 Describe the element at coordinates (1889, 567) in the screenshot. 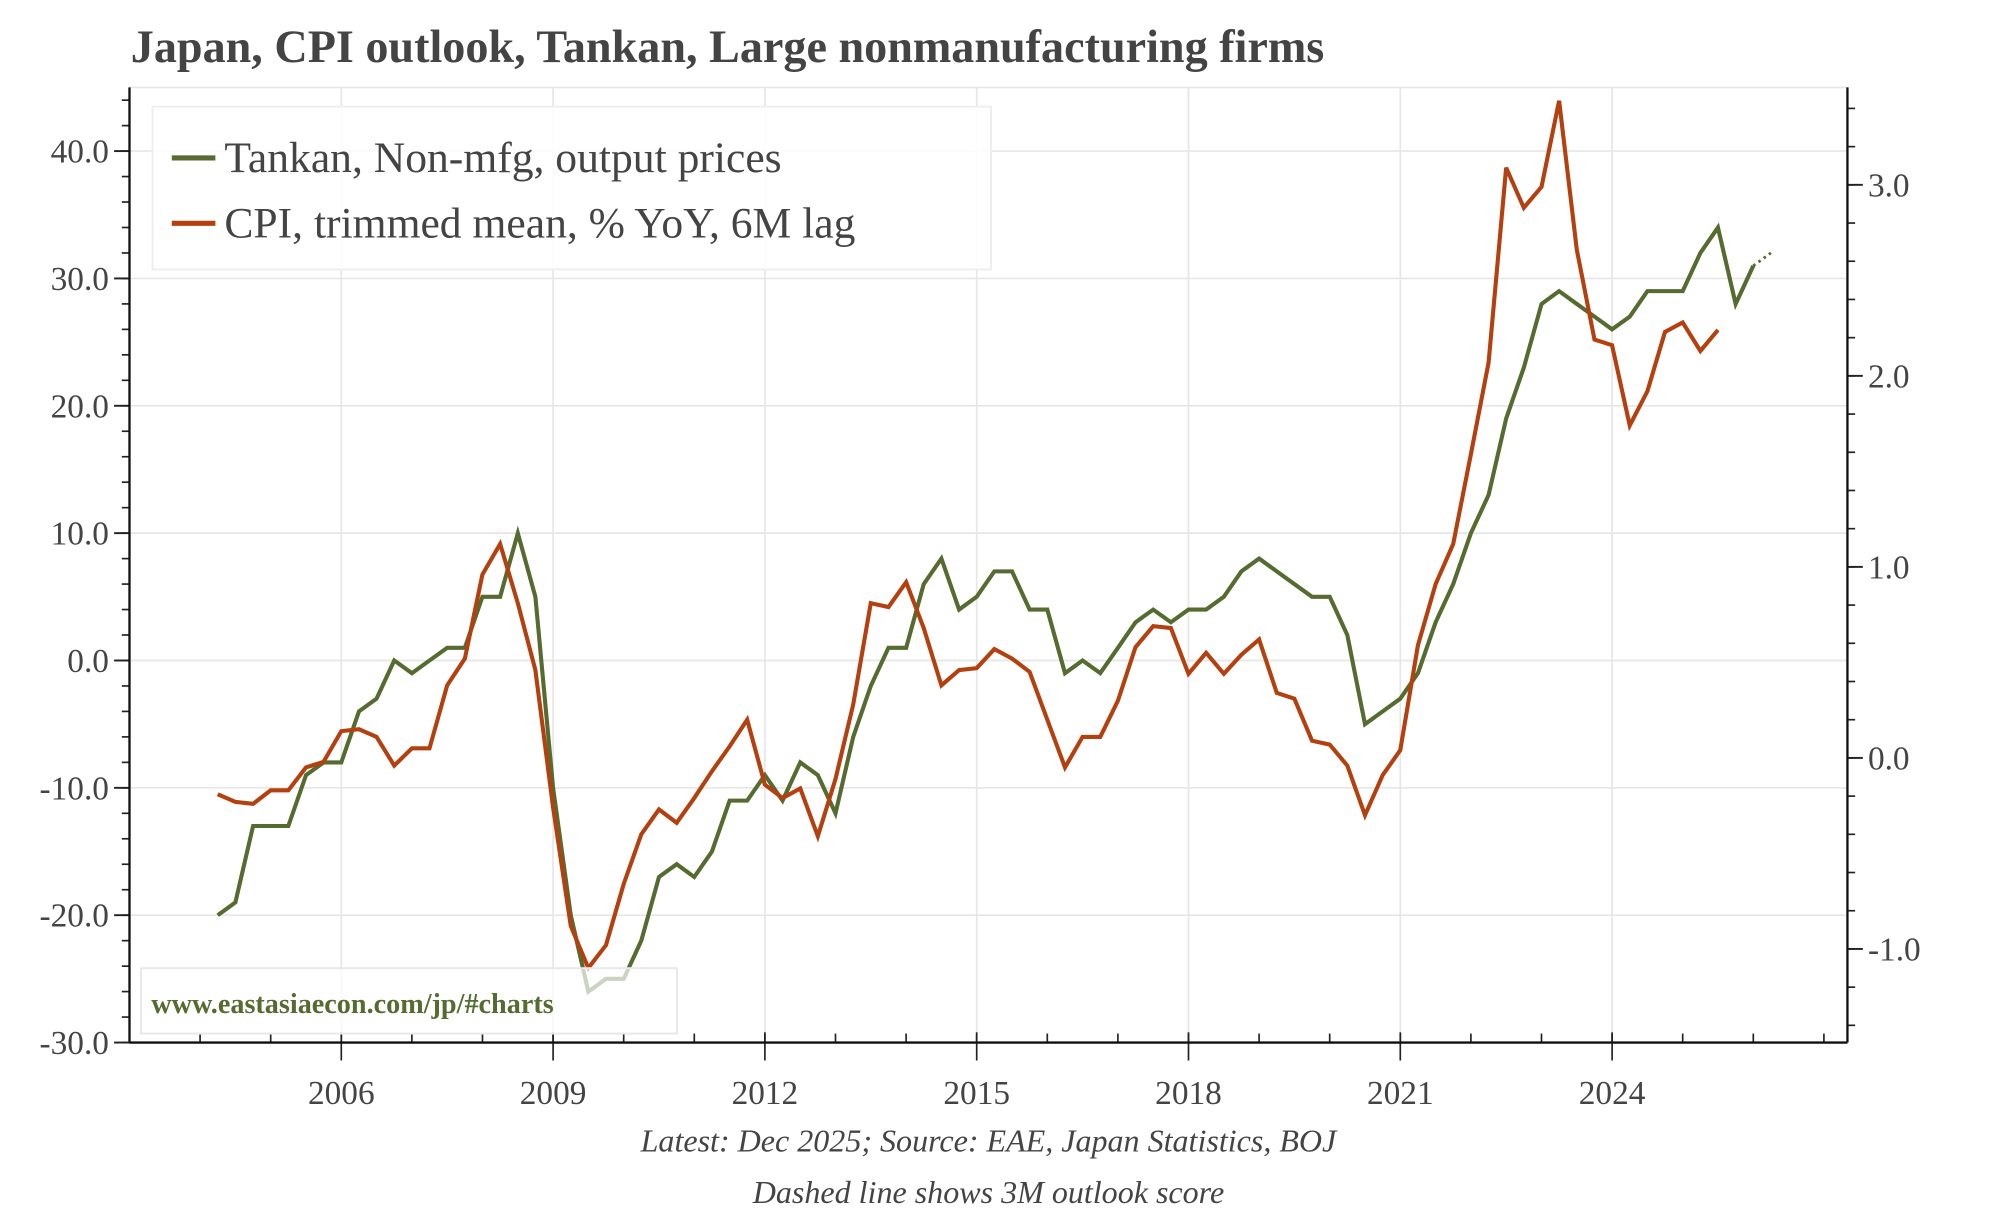

I see `y-right-tick-label: 1.0` at that location.